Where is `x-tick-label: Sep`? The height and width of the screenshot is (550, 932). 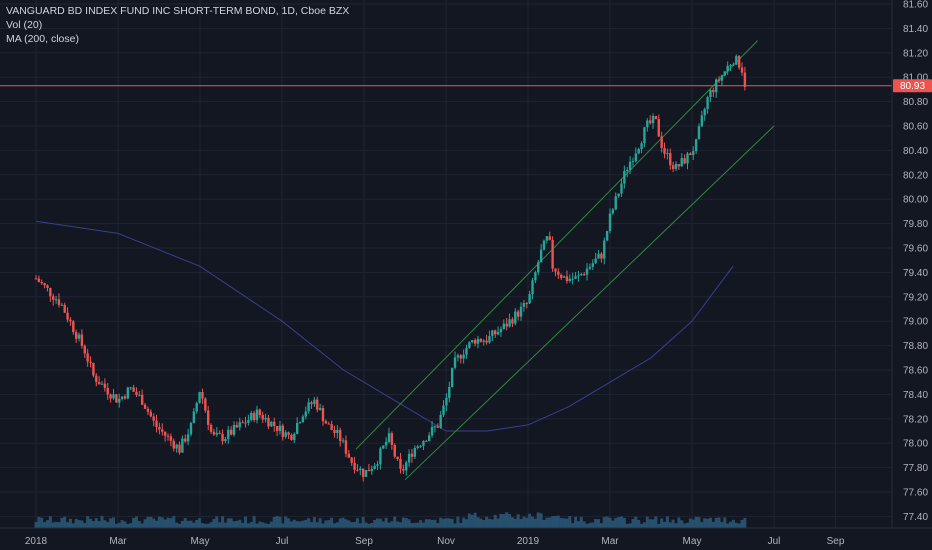 x-tick-label: Sep is located at coordinates (836, 541).